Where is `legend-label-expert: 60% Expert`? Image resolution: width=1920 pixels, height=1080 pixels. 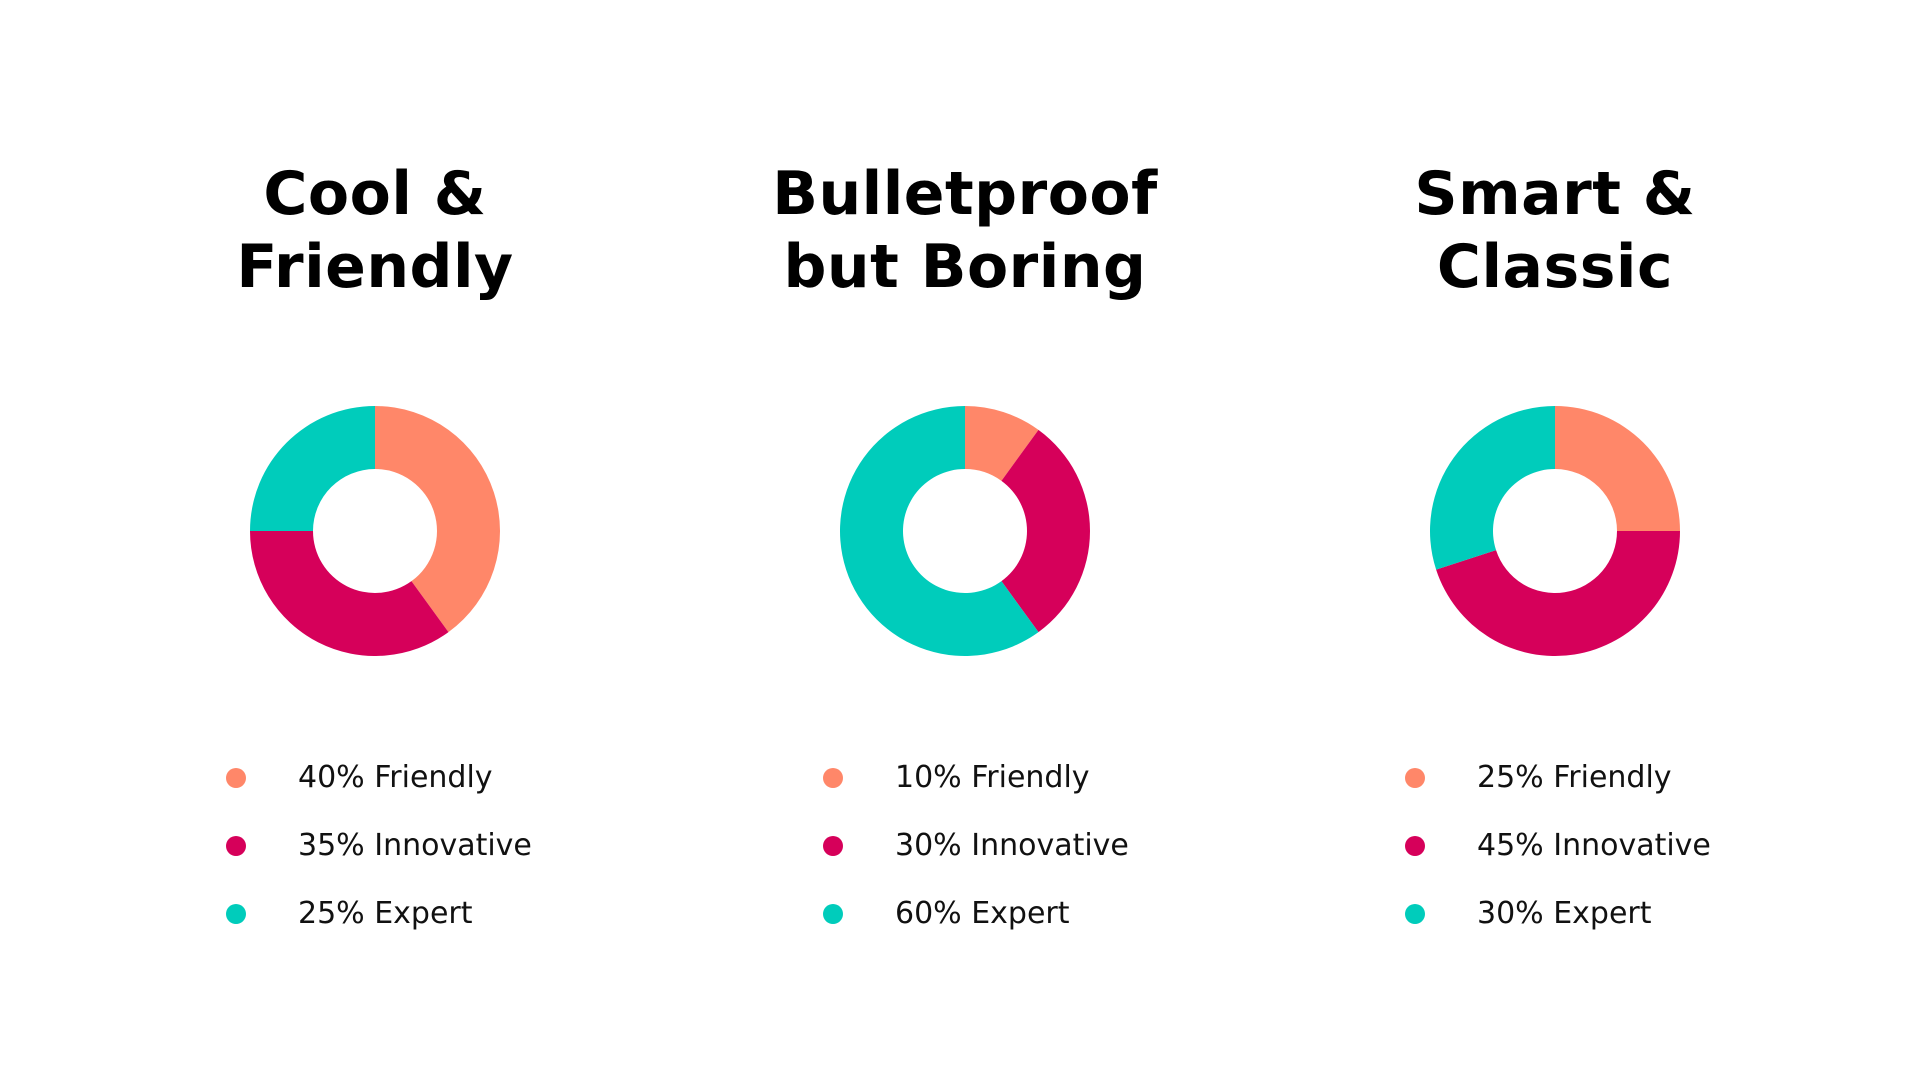 legend-label-expert: 60% Expert is located at coordinates (982, 913).